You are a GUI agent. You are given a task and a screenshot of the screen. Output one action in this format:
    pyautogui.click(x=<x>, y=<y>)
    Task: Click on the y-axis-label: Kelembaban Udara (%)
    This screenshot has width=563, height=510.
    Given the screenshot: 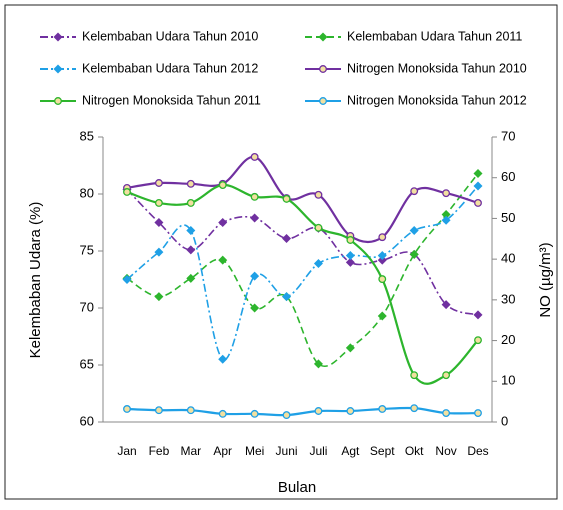 What is the action you would take?
    pyautogui.click(x=35, y=280)
    